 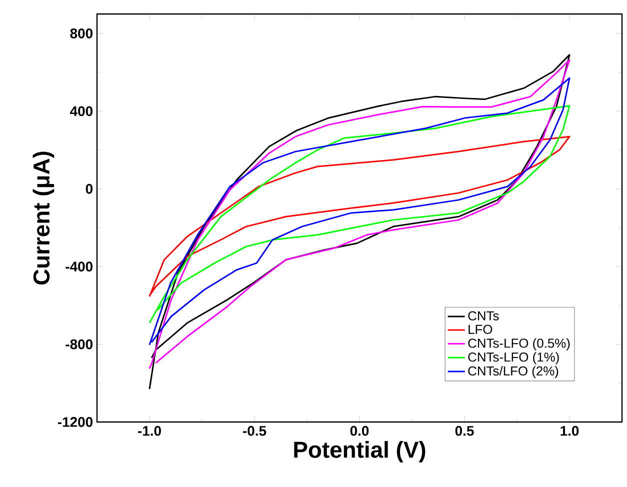 What do you see at coordinates (513, 372) in the screenshot?
I see `legend-label: CNTs/LFO (2%)` at bounding box center [513, 372].